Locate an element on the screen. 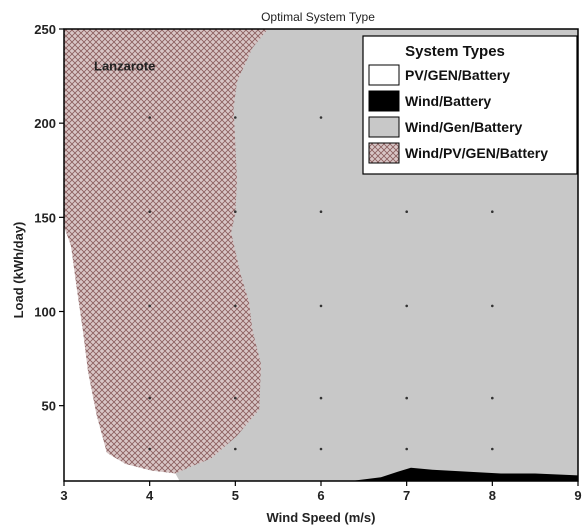 This screenshot has width=582, height=526. legend-label-wind-battery: Wind/Battery is located at coordinates (448, 101).